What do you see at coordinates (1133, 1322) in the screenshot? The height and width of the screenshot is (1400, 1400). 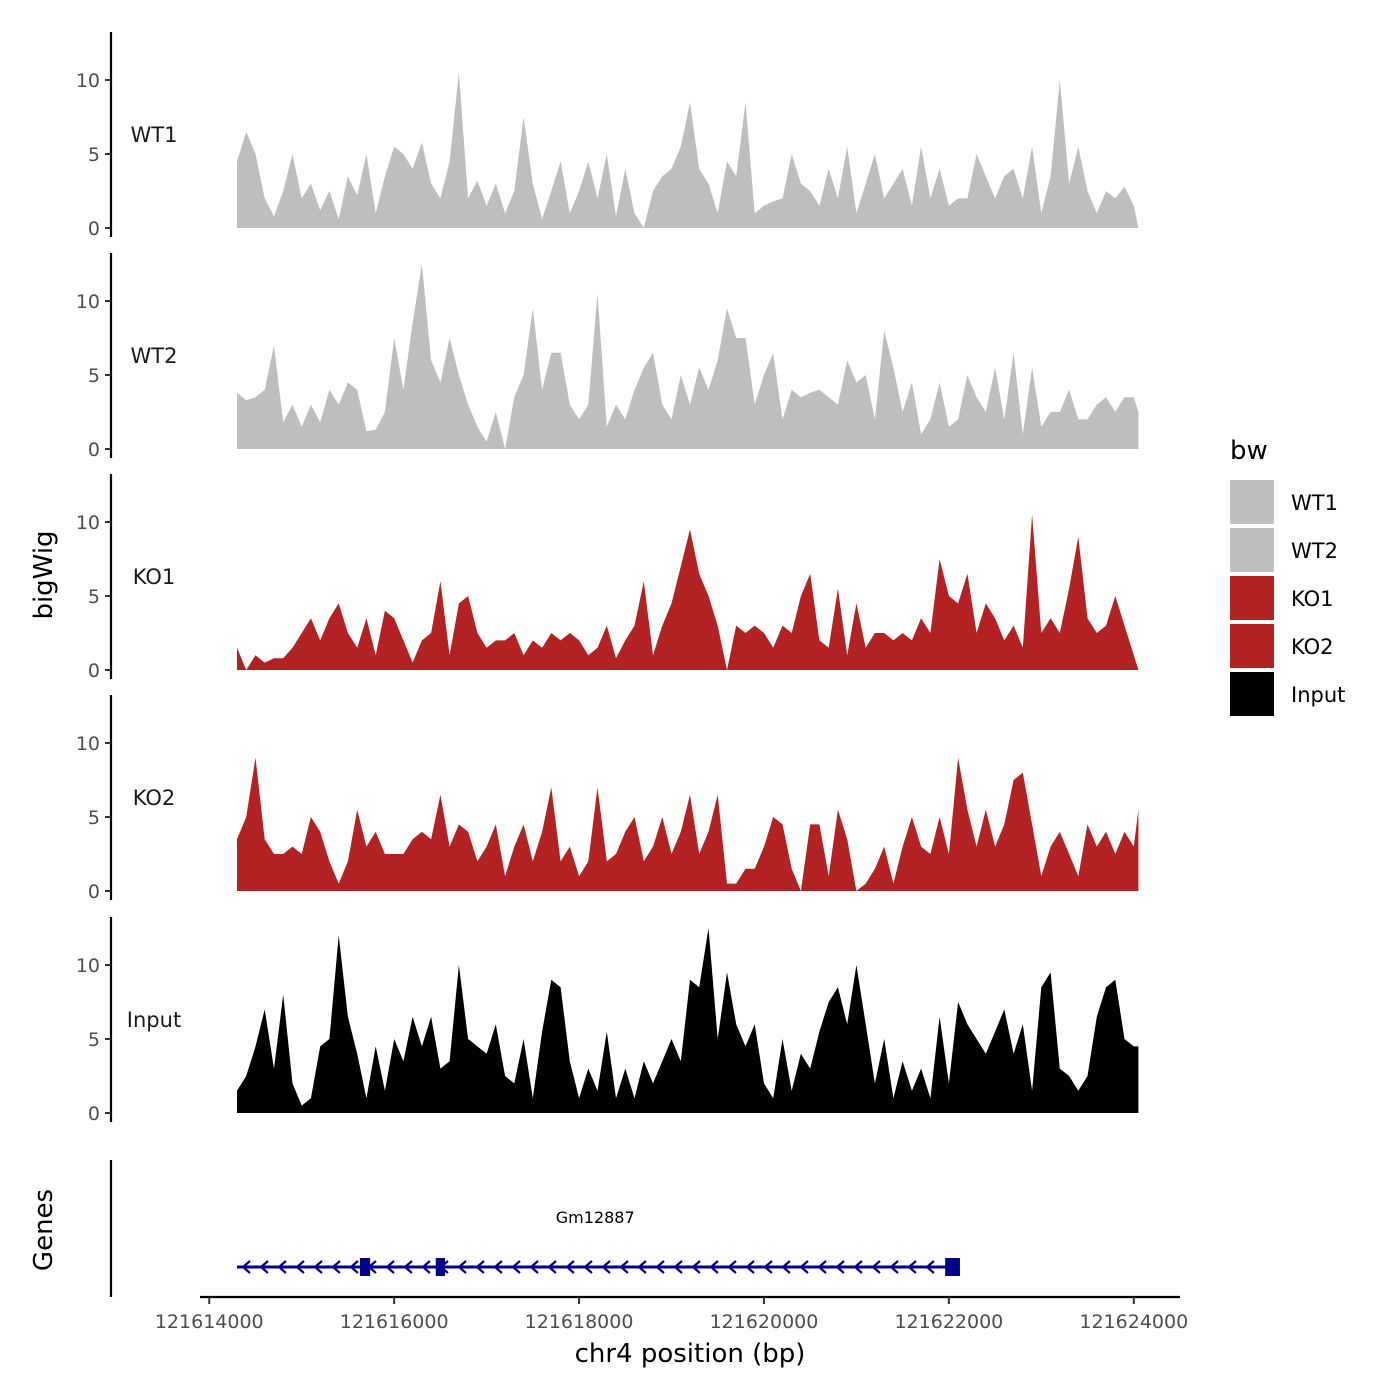 I see `x-tick-label: 121624000` at bounding box center [1133, 1322].